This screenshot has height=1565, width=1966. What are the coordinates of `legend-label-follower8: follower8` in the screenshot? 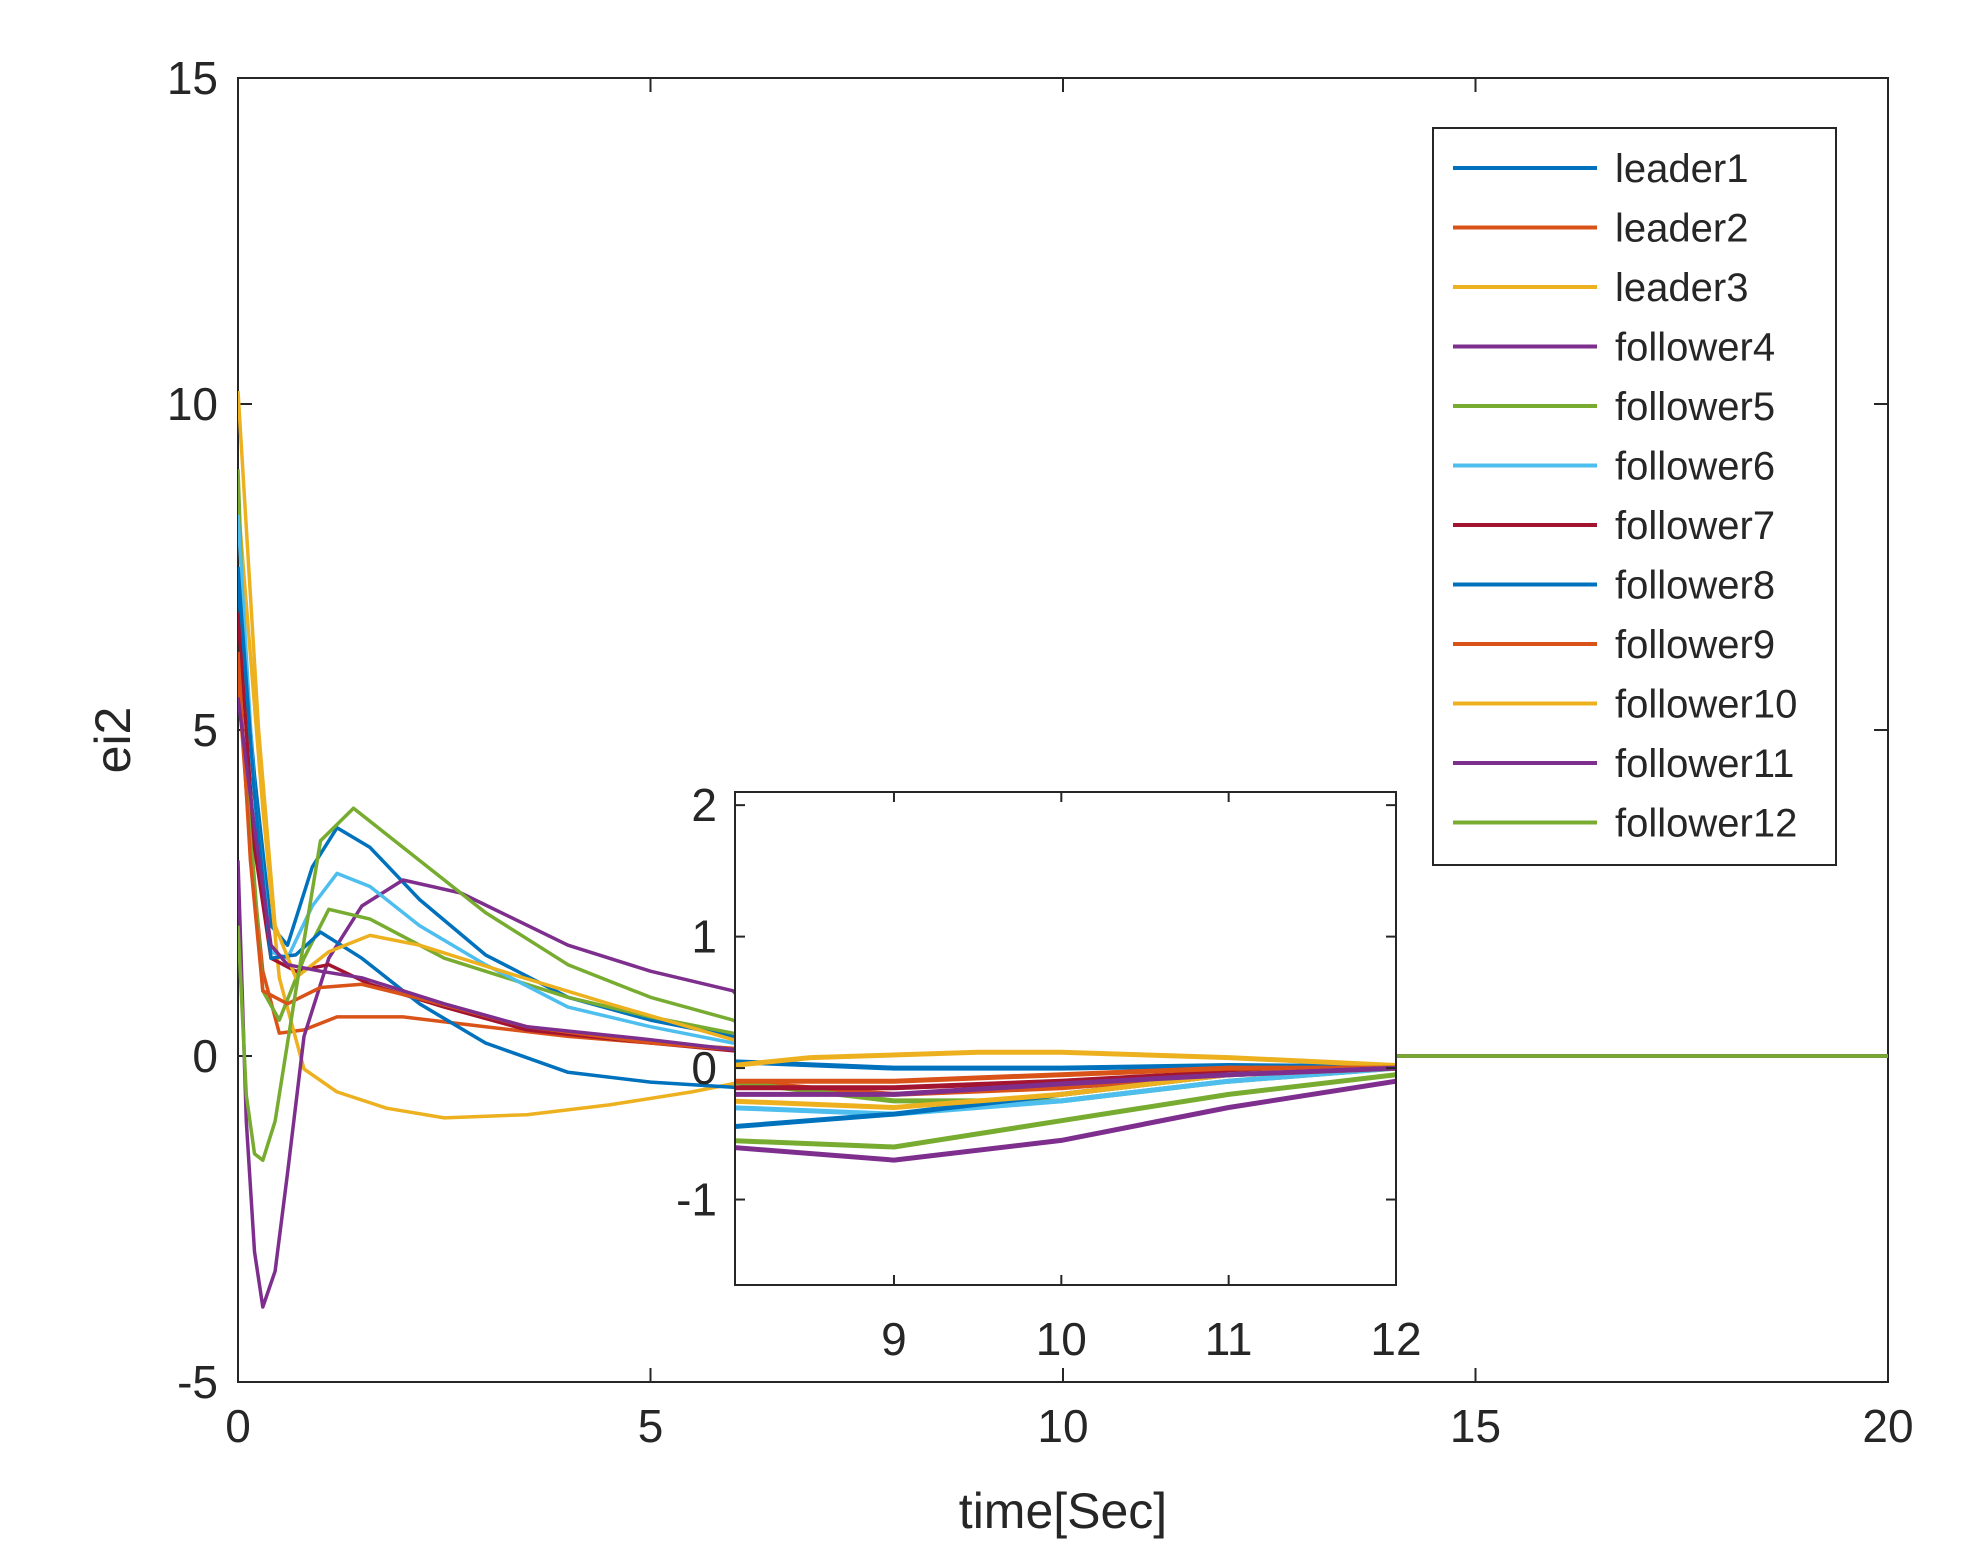 It's located at (1695, 586).